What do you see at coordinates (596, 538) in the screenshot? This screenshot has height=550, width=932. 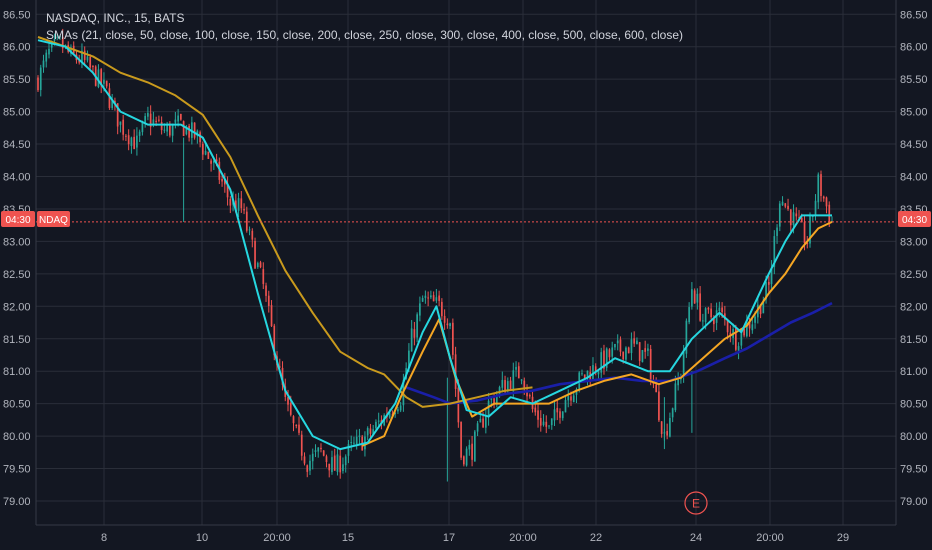 I see `x-tick-label: 22` at bounding box center [596, 538].